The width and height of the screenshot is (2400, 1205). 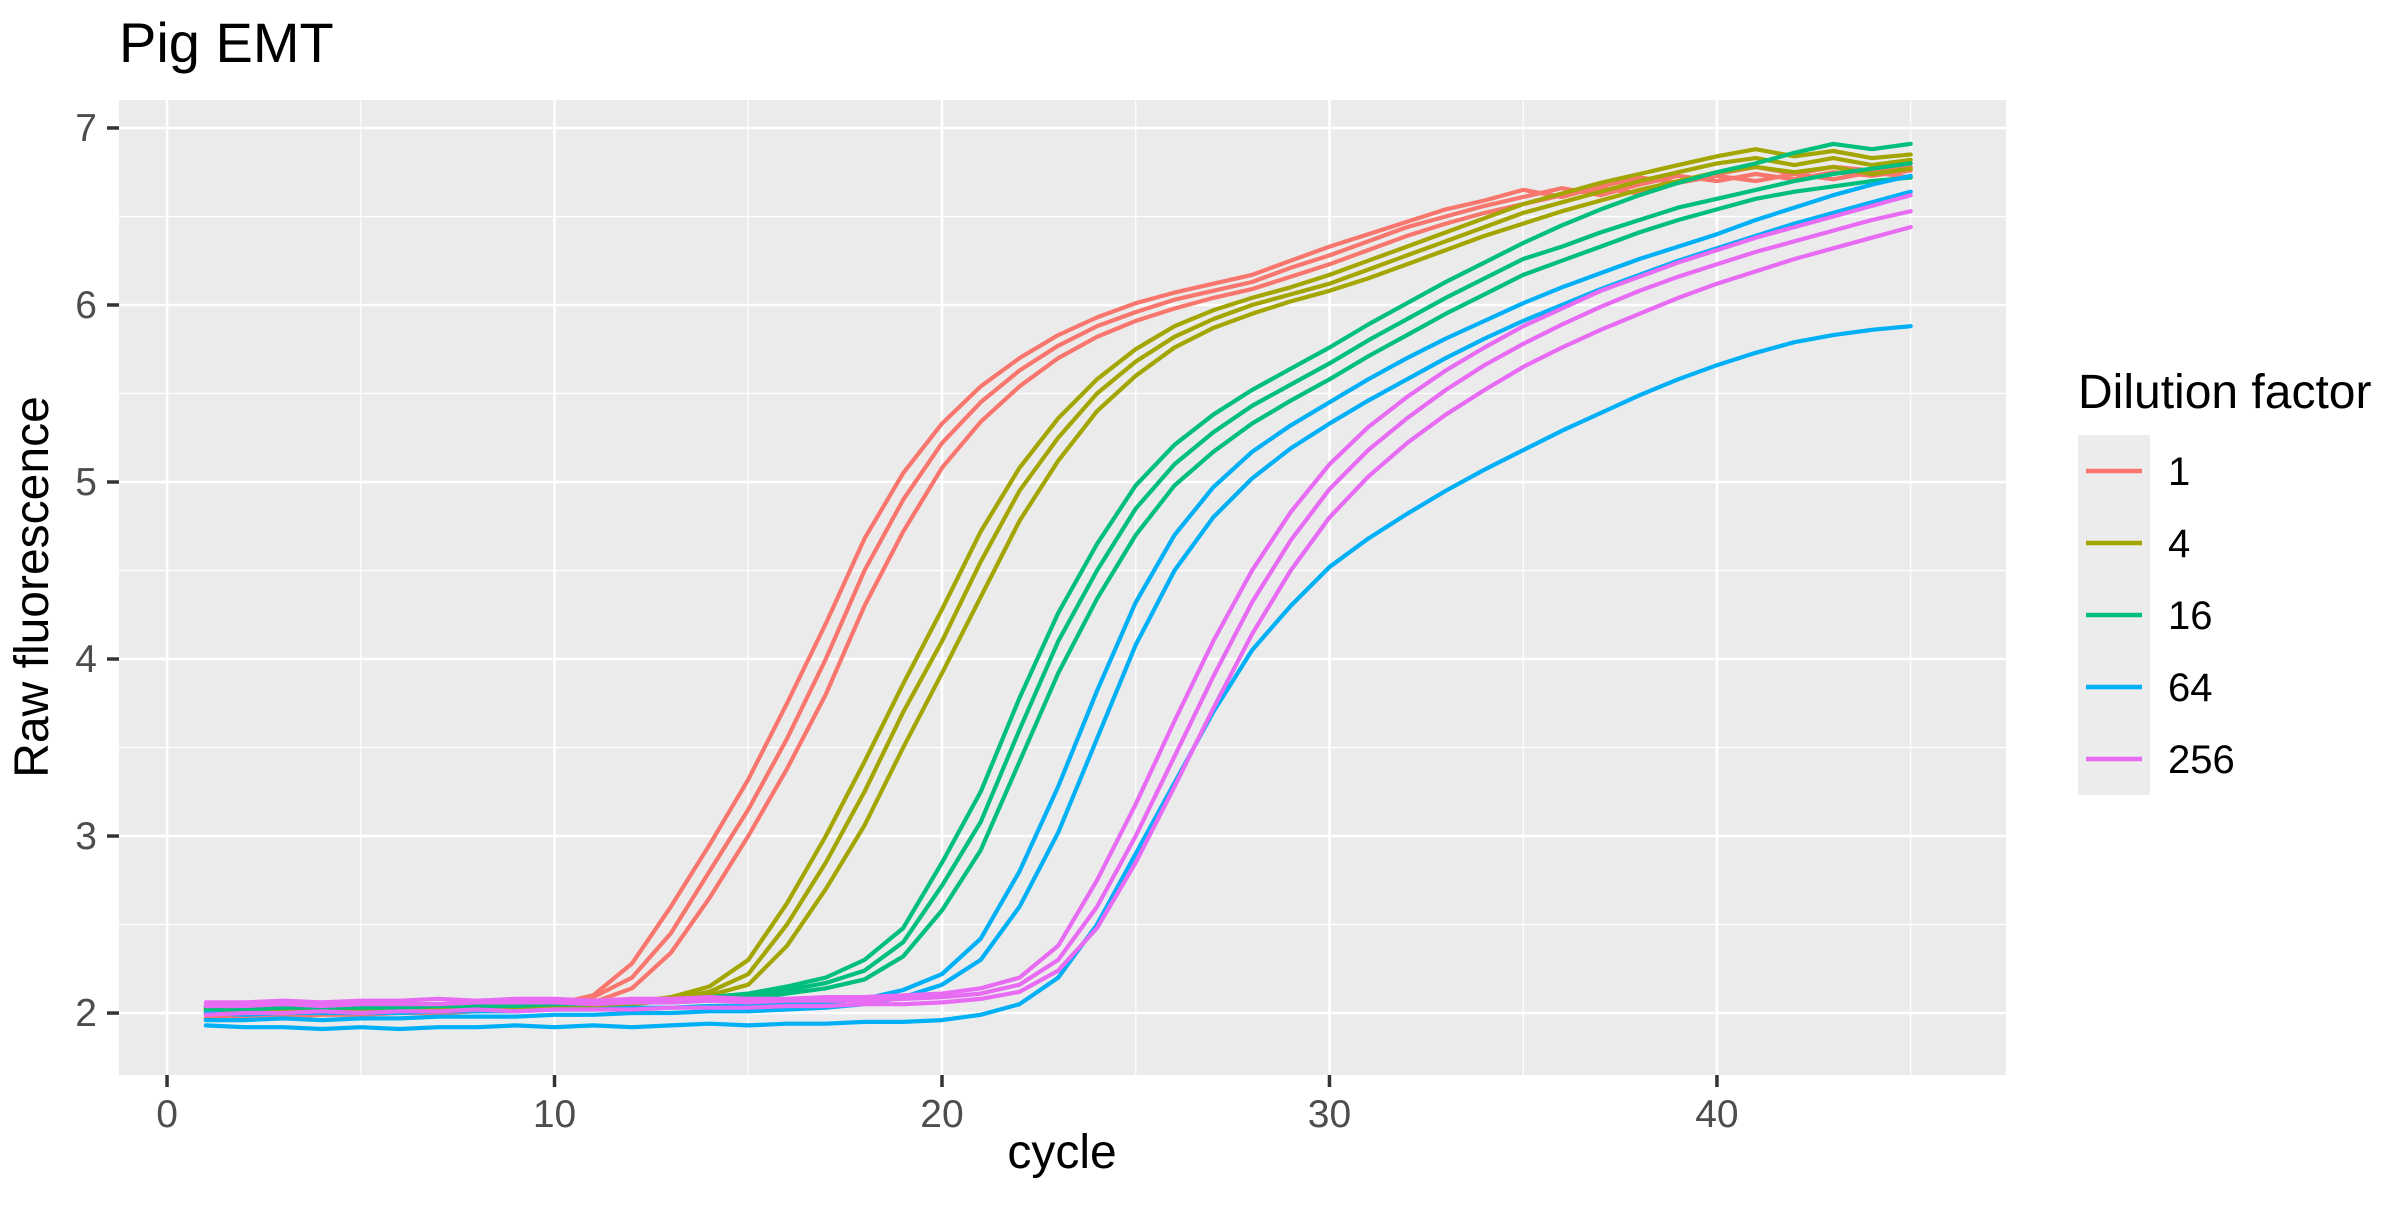 I want to click on x-tick-label: 20, so click(x=941, y=1114).